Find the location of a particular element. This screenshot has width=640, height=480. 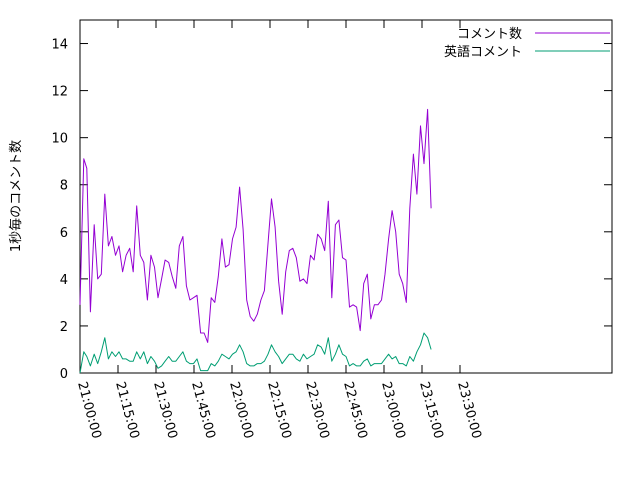

x-tick-label: 23:30:00 is located at coordinates (469, 410).